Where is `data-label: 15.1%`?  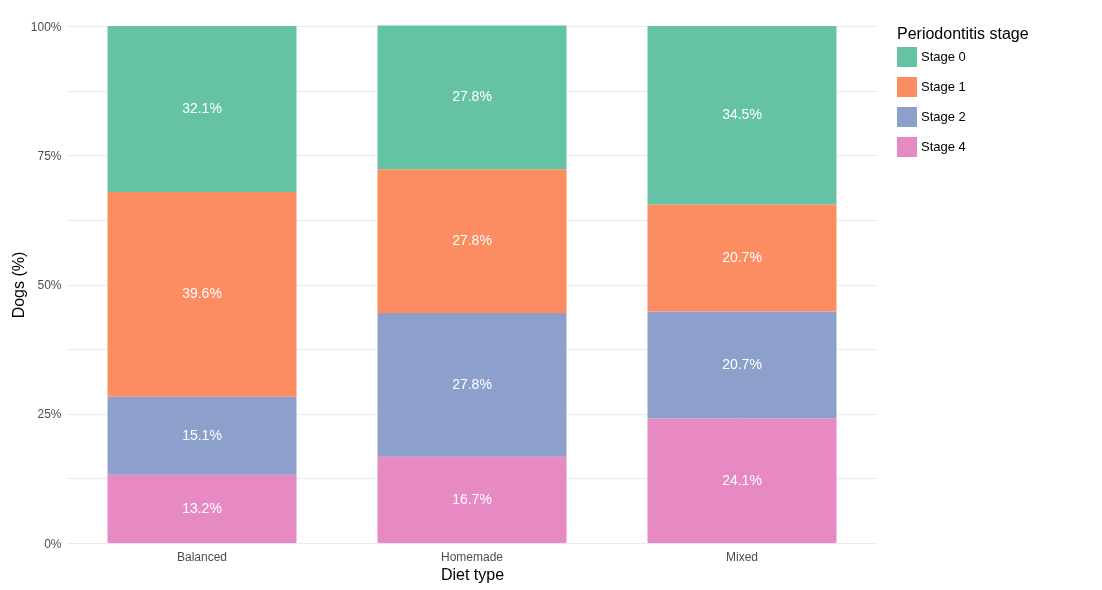
data-label: 15.1% is located at coordinates (202, 434).